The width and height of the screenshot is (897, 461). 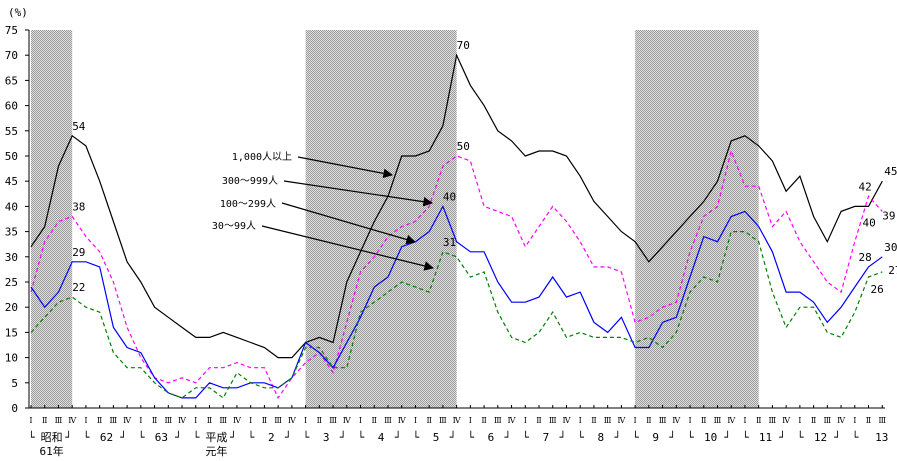 What do you see at coordinates (11, 282) in the screenshot?
I see `y-tick-label: 25` at bounding box center [11, 282].